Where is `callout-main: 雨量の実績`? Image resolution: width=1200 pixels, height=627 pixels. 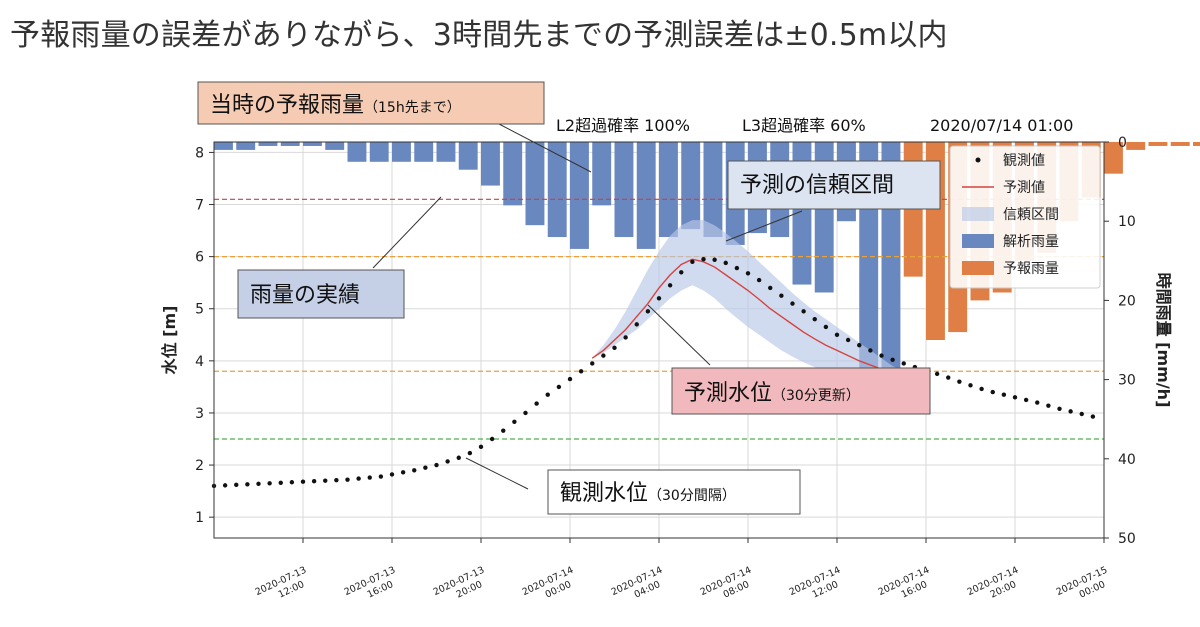 callout-main: 雨量の実績 is located at coordinates (305, 295).